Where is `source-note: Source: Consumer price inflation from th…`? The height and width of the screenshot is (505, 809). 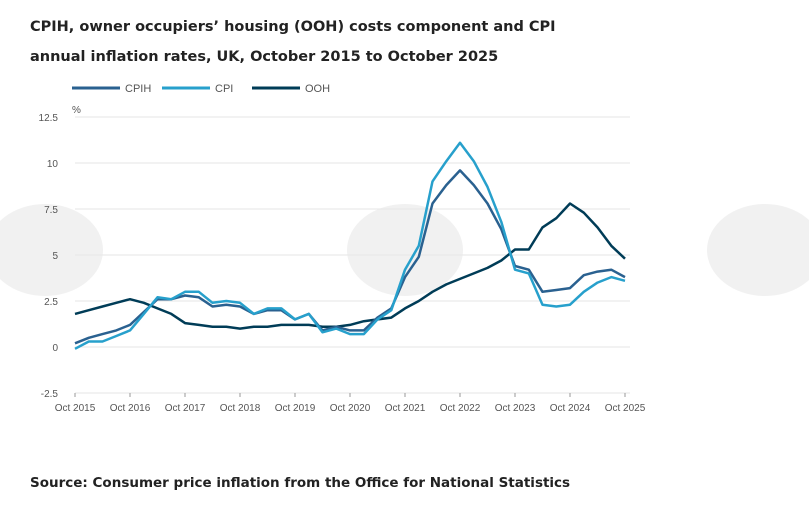
source-note: Source: Consumer price inflation from th… is located at coordinates (300, 483).